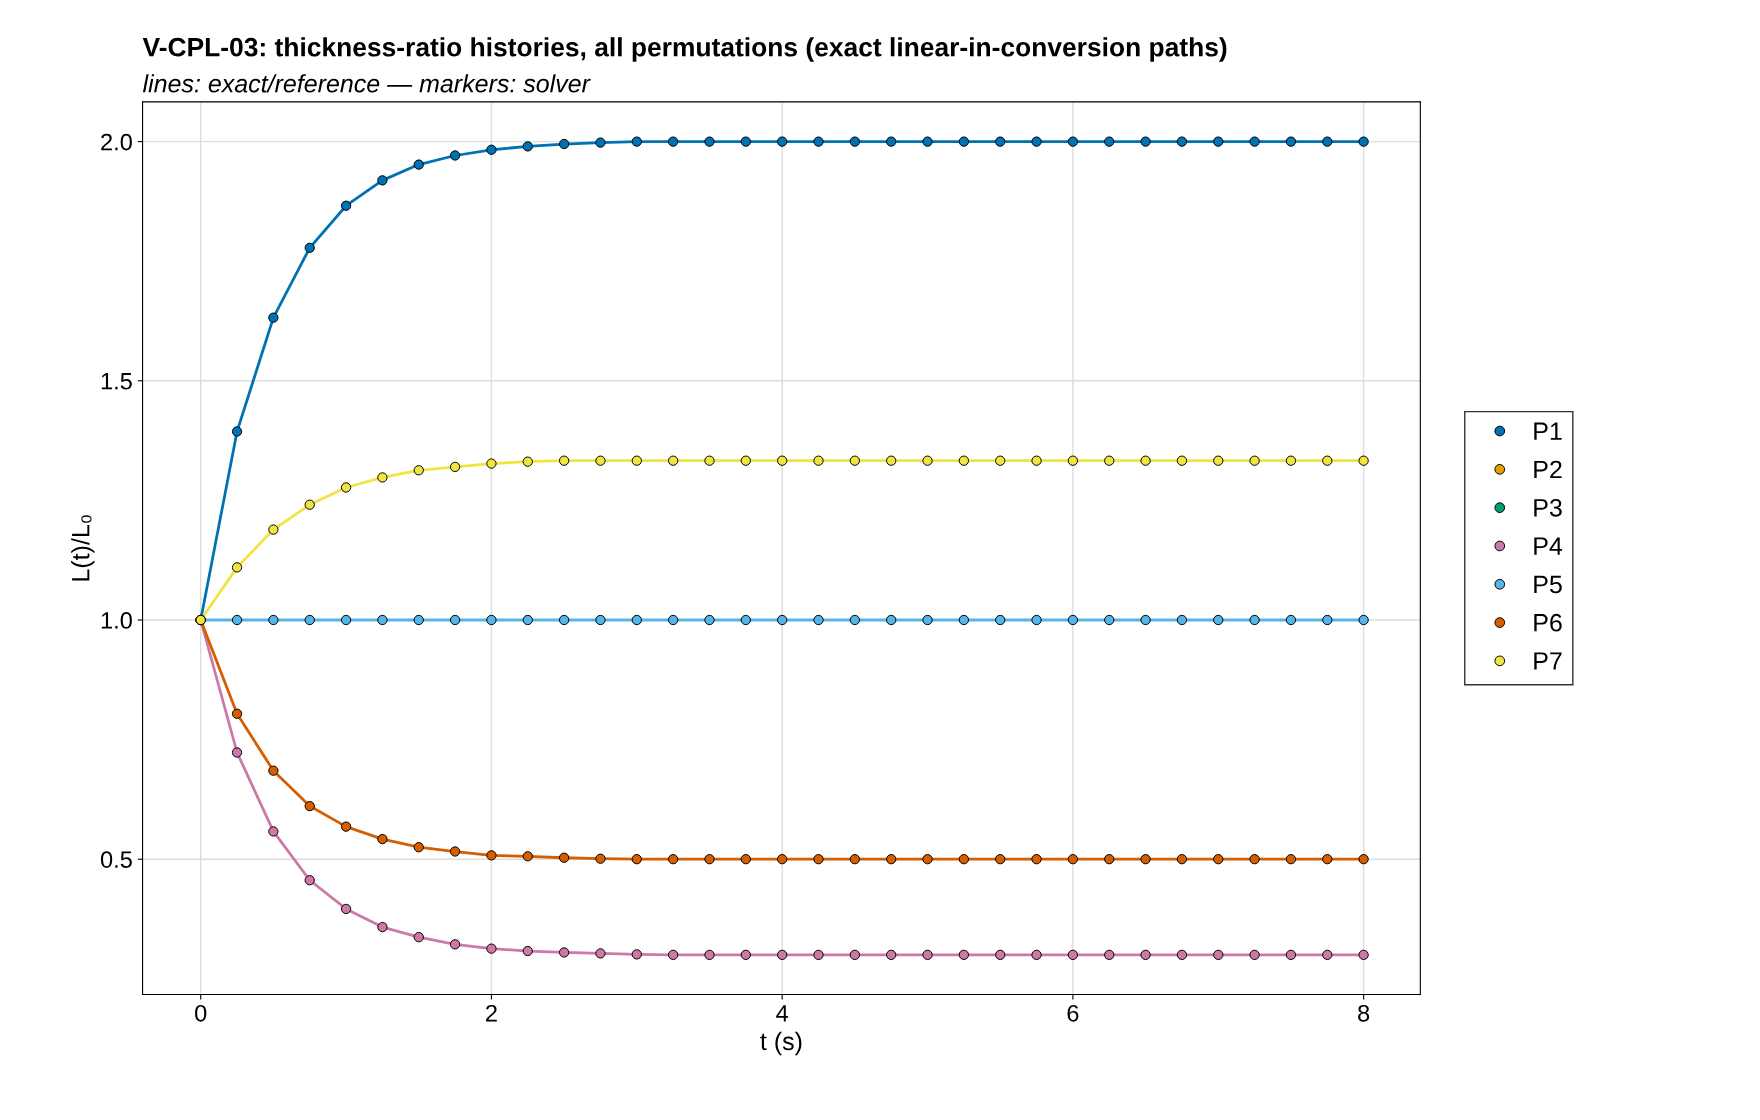 Image resolution: width=1760 pixels, height=1120 pixels. What do you see at coordinates (116, 381) in the screenshot?
I see `y-tick-label: 1.5` at bounding box center [116, 381].